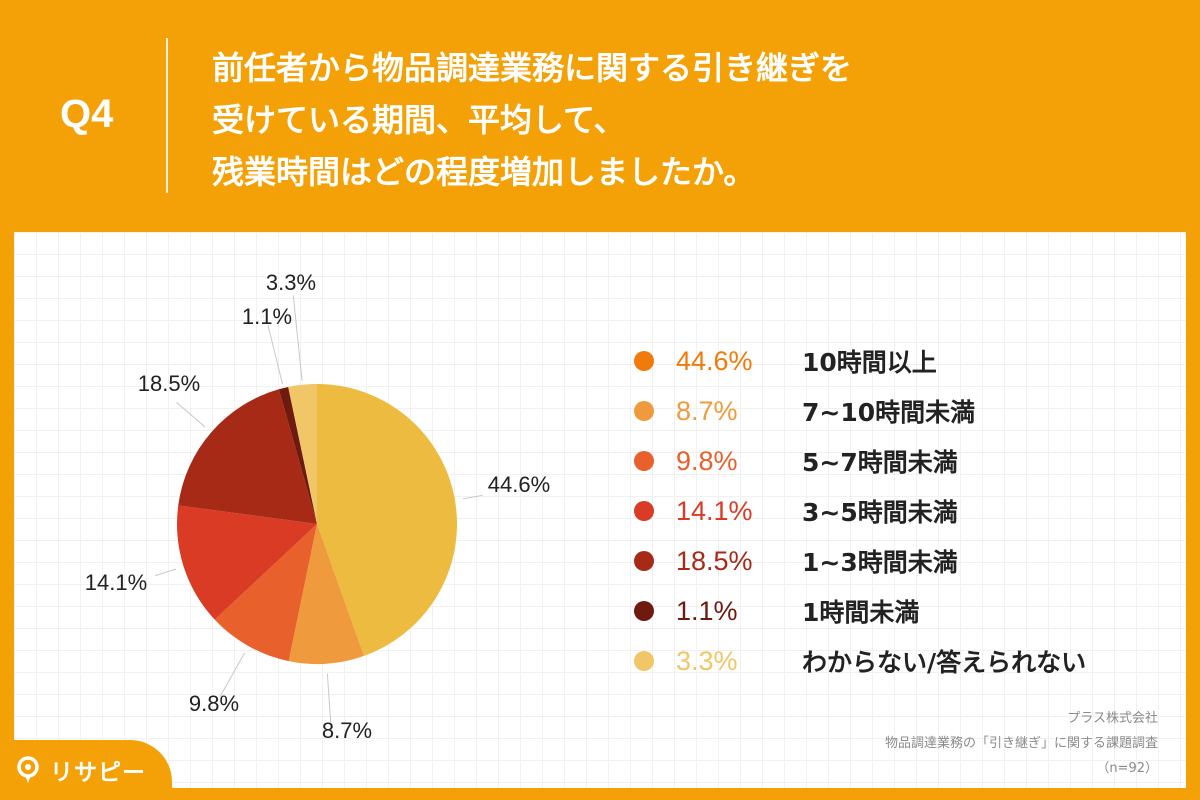 The width and height of the screenshot is (1200, 800). Describe the element at coordinates (1127, 768) in the screenshot. I see `source-sample: （n=92）` at that location.